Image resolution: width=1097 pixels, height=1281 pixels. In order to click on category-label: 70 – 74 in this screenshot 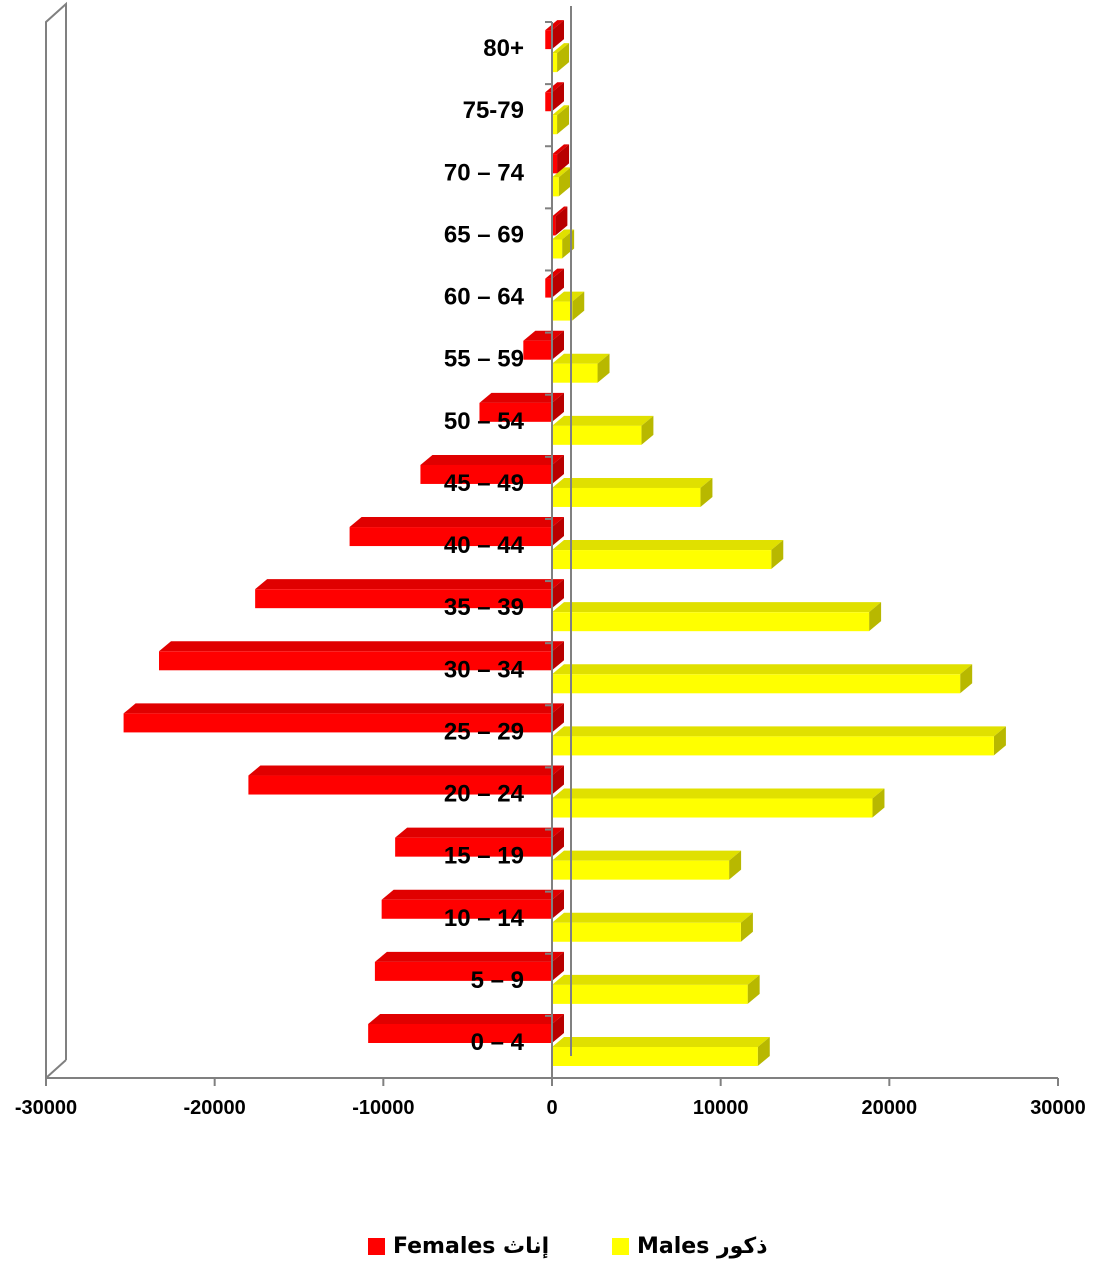, I will do `click(484, 172)`.